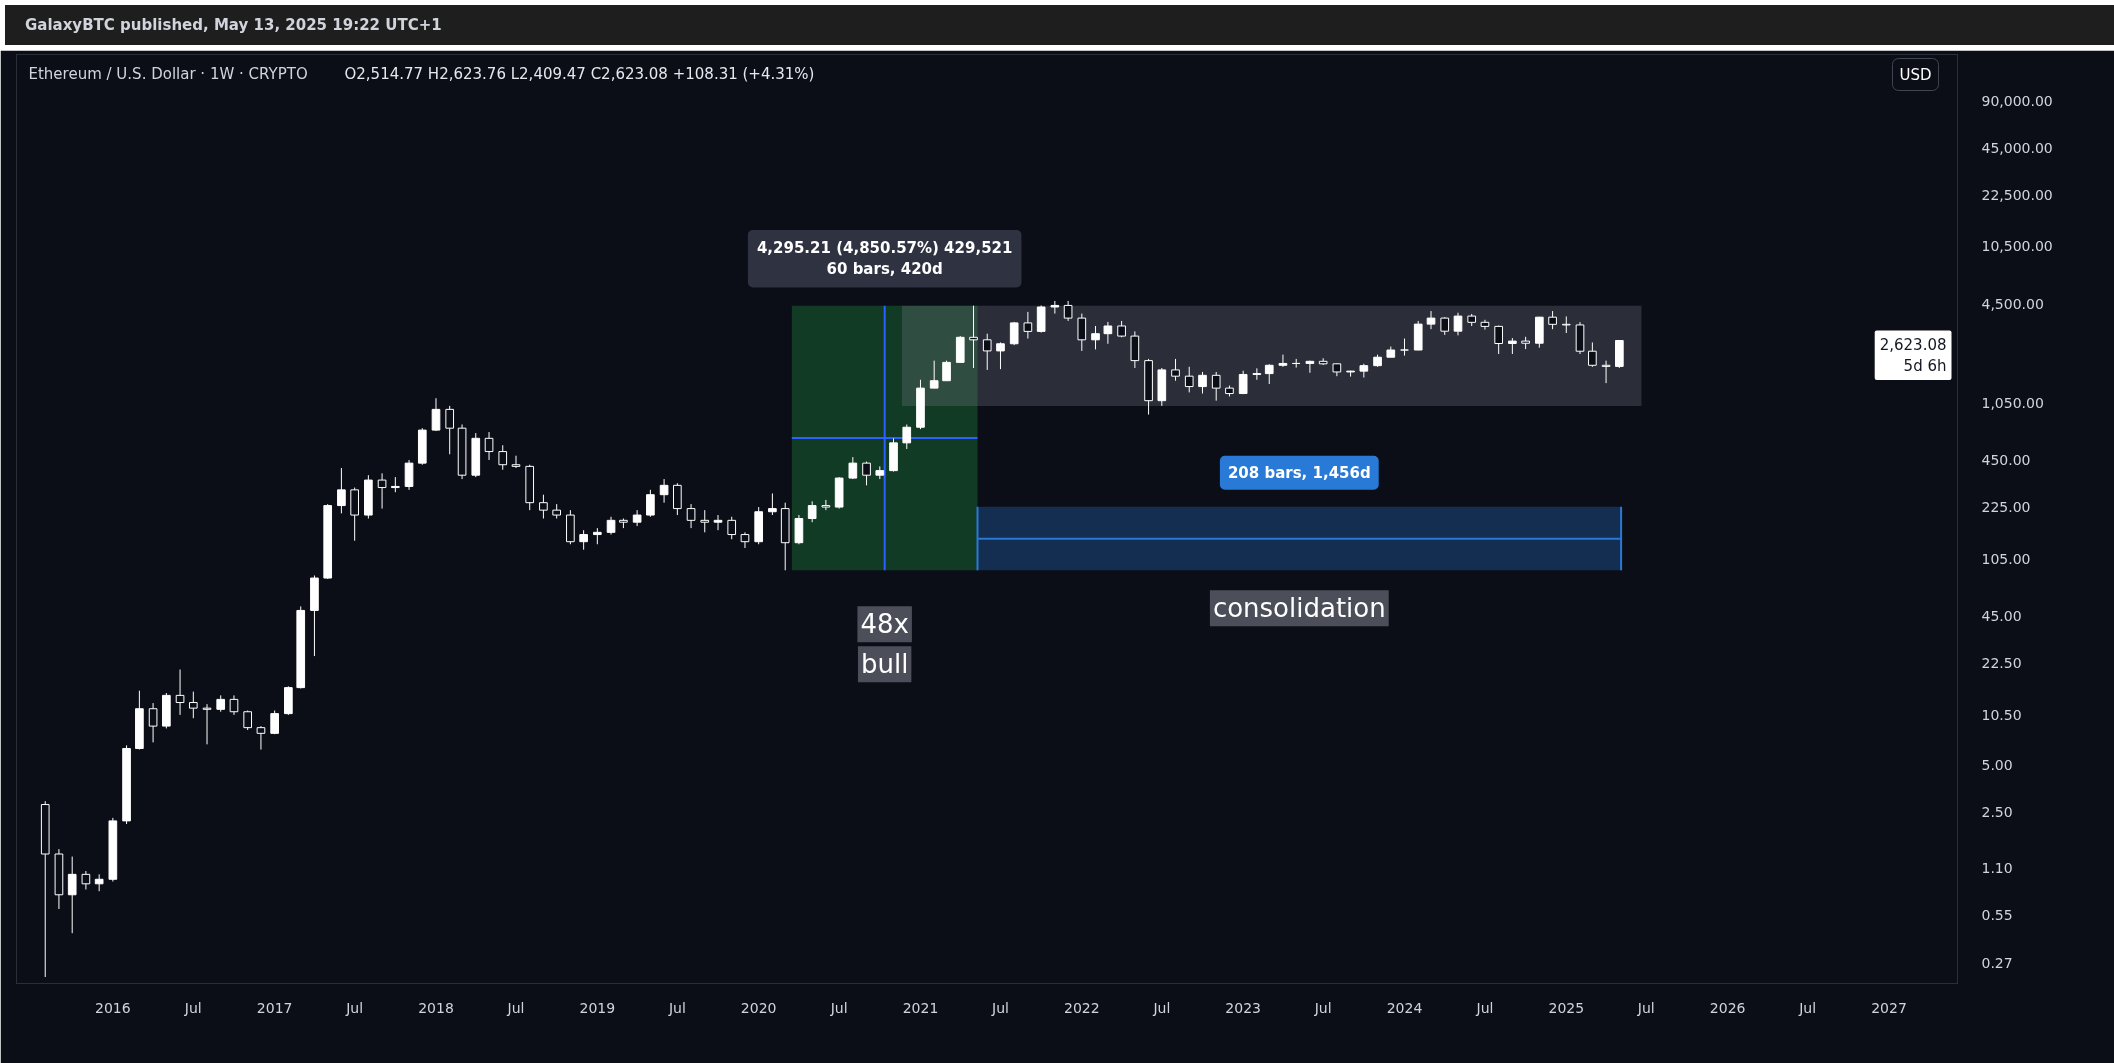 This screenshot has width=2114, height=1063. Describe the element at coordinates (1997, 765) in the screenshot. I see `y-tick-label: 5.00` at that location.